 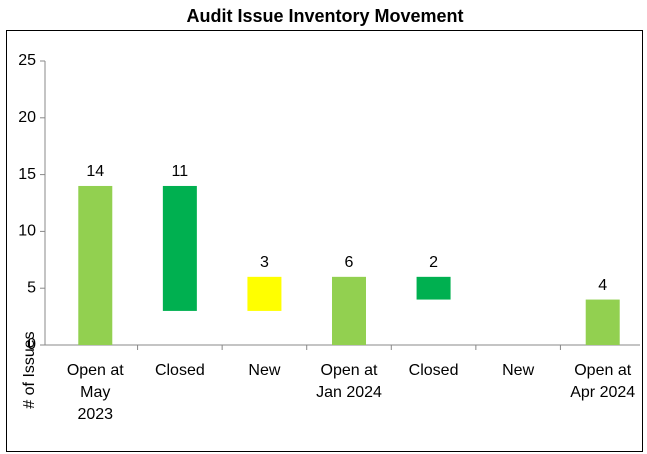 What do you see at coordinates (603, 381) in the screenshot?
I see `x-tick-label: Open at Apr 2024` at bounding box center [603, 381].